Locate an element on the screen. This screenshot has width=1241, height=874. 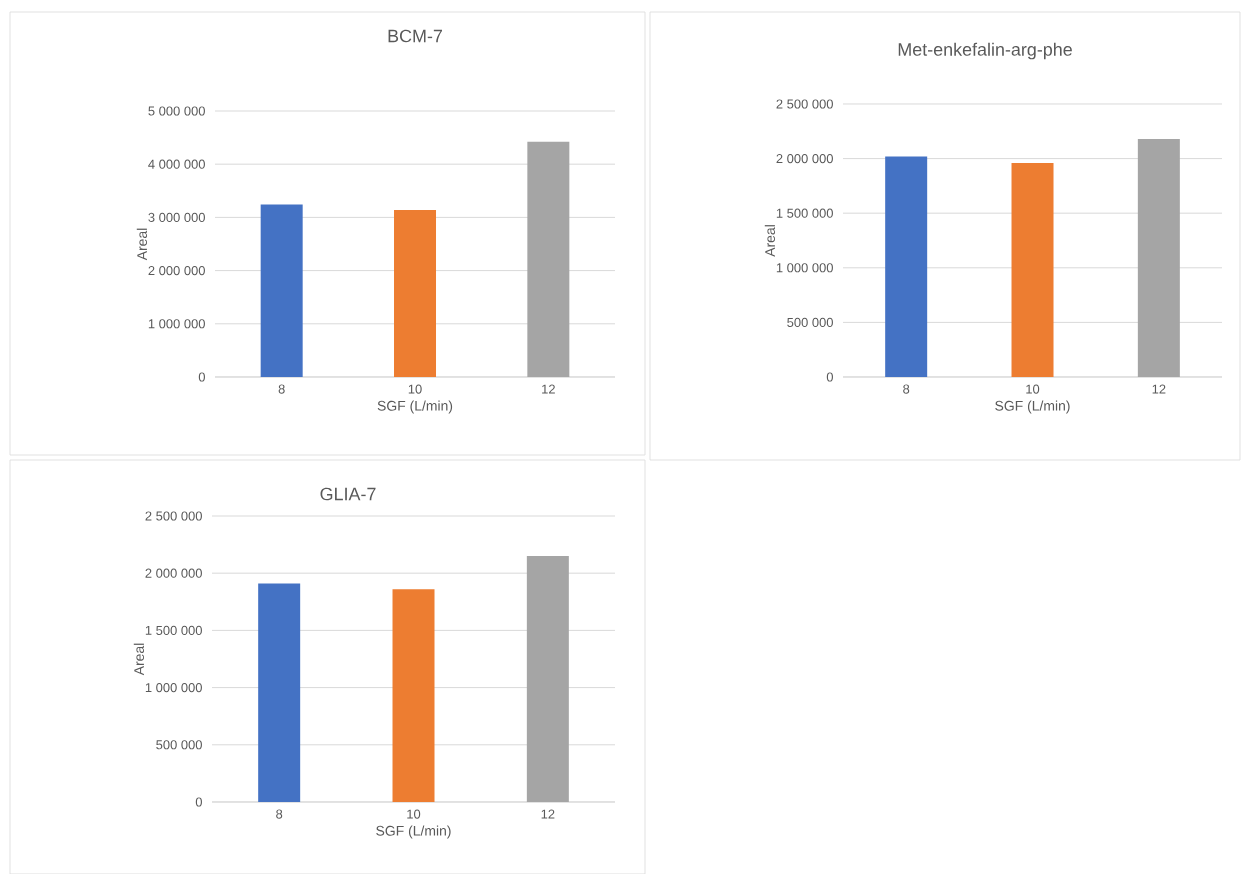
y-tick-label: 3 000 000 is located at coordinates (176, 217).